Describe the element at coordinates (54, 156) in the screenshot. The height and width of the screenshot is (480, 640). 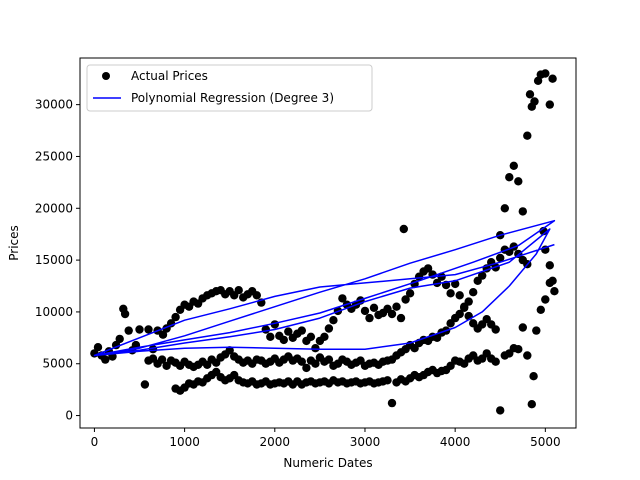
I see `y-tick-label: 25000` at that location.